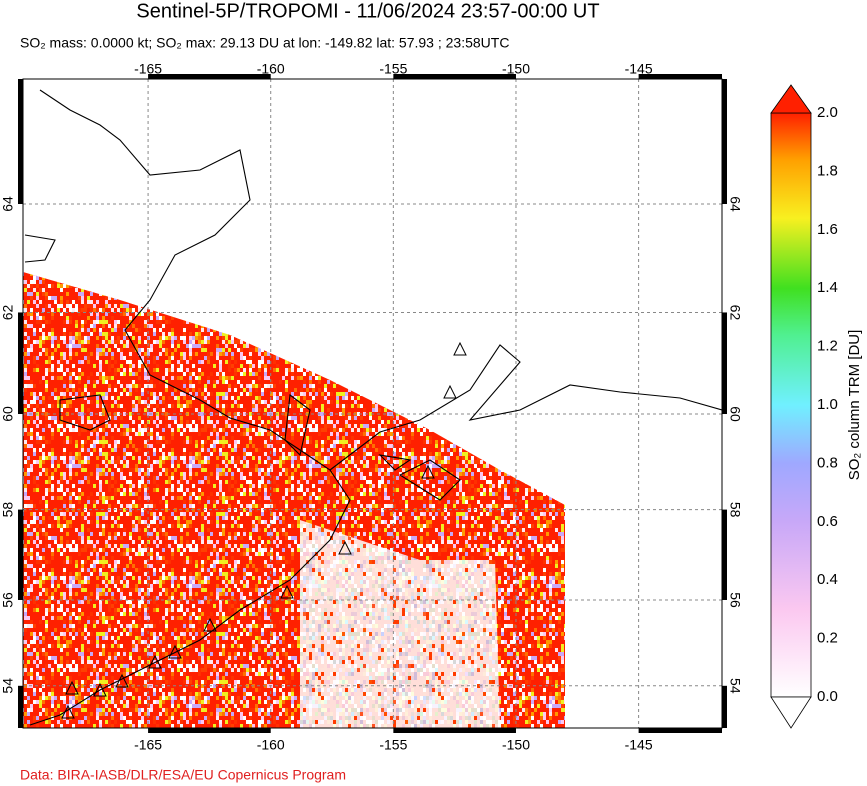 This screenshot has width=867, height=786. Describe the element at coordinates (791, 712) in the screenshot. I see `colorbar-min-arrow` at that location.